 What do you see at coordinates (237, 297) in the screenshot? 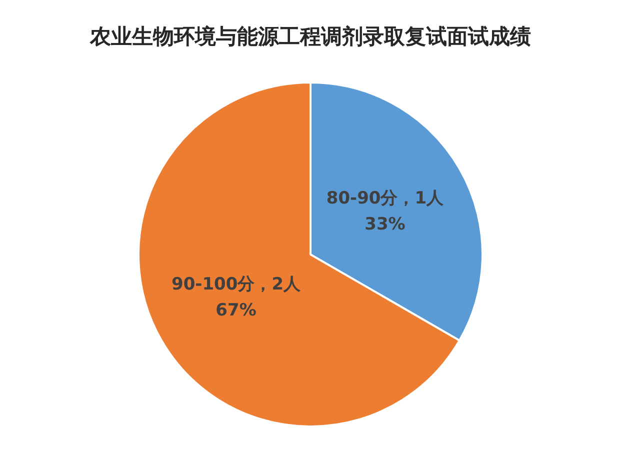
I see `slice-label: 90-100分，2人 67%` at bounding box center [237, 297].